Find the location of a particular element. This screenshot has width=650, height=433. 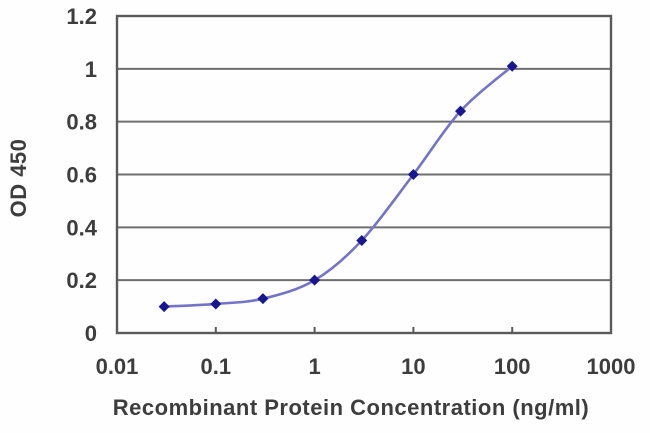

y-tick-label: 0.6 is located at coordinates (81, 175).